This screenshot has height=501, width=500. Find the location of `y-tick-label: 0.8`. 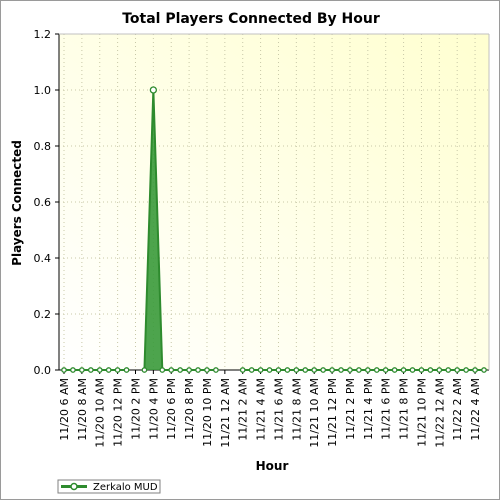

y-tick-label: 0.8 is located at coordinates (43, 146).